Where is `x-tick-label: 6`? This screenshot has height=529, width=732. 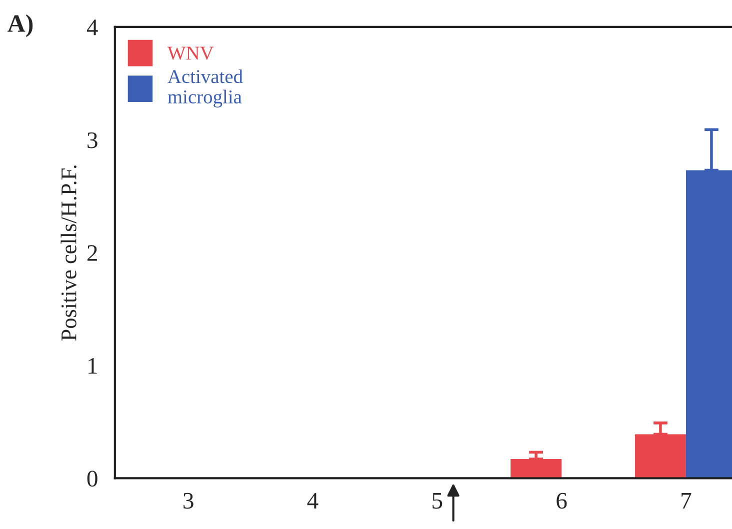 x-tick-label: 6 is located at coordinates (561, 500).